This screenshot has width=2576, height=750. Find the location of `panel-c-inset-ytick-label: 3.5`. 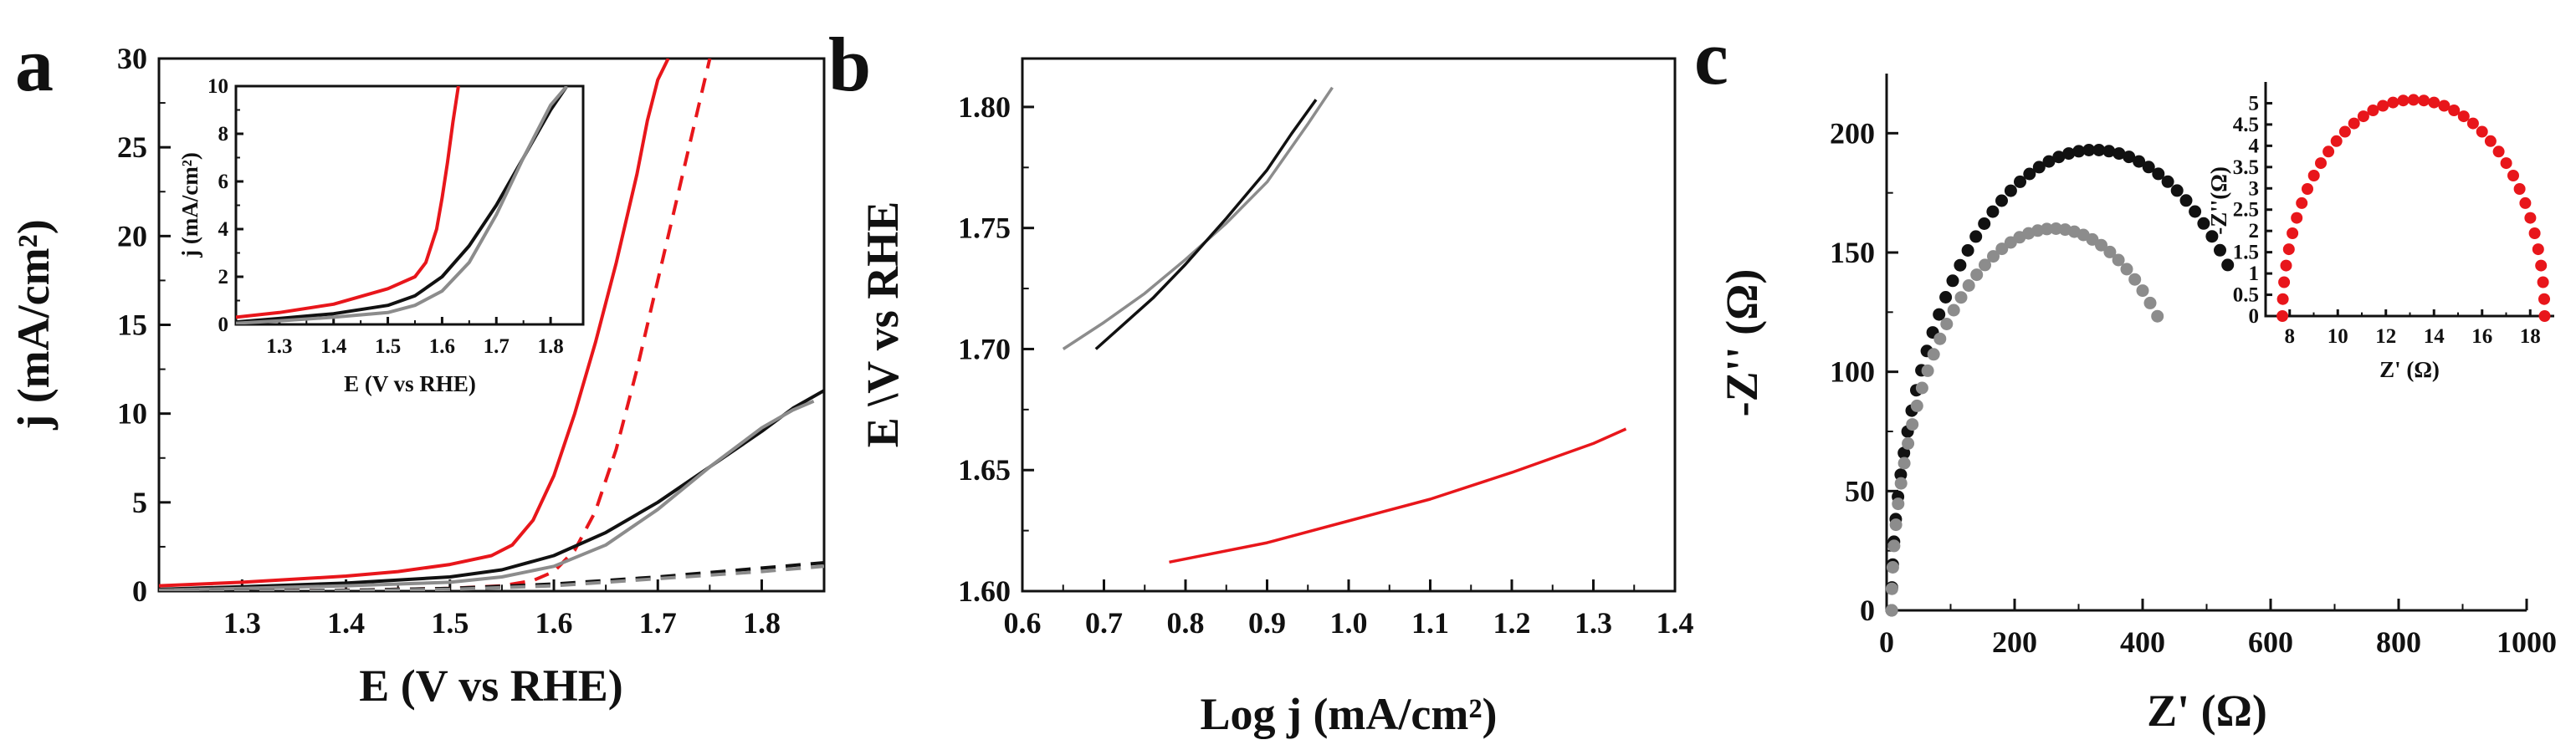

panel-c-inset-ytick-label: 3.5 is located at coordinates (2246, 167).